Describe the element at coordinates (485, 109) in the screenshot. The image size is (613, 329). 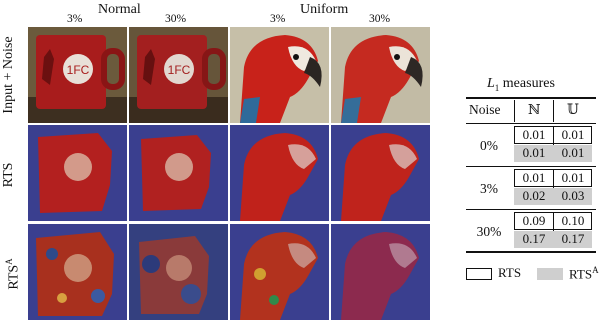
I see `table-header-noise: Noise` at that location.